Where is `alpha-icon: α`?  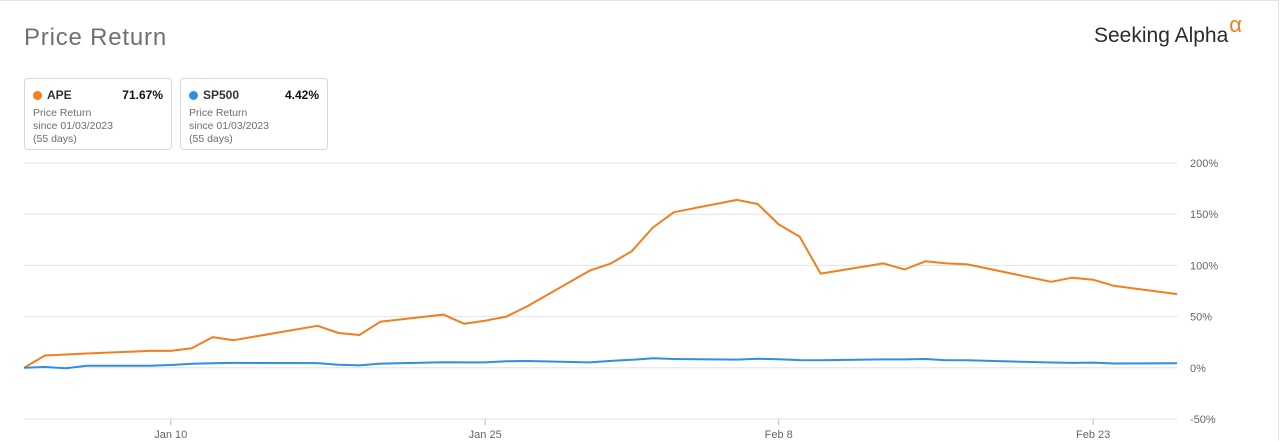
alpha-icon: α is located at coordinates (1235, 24).